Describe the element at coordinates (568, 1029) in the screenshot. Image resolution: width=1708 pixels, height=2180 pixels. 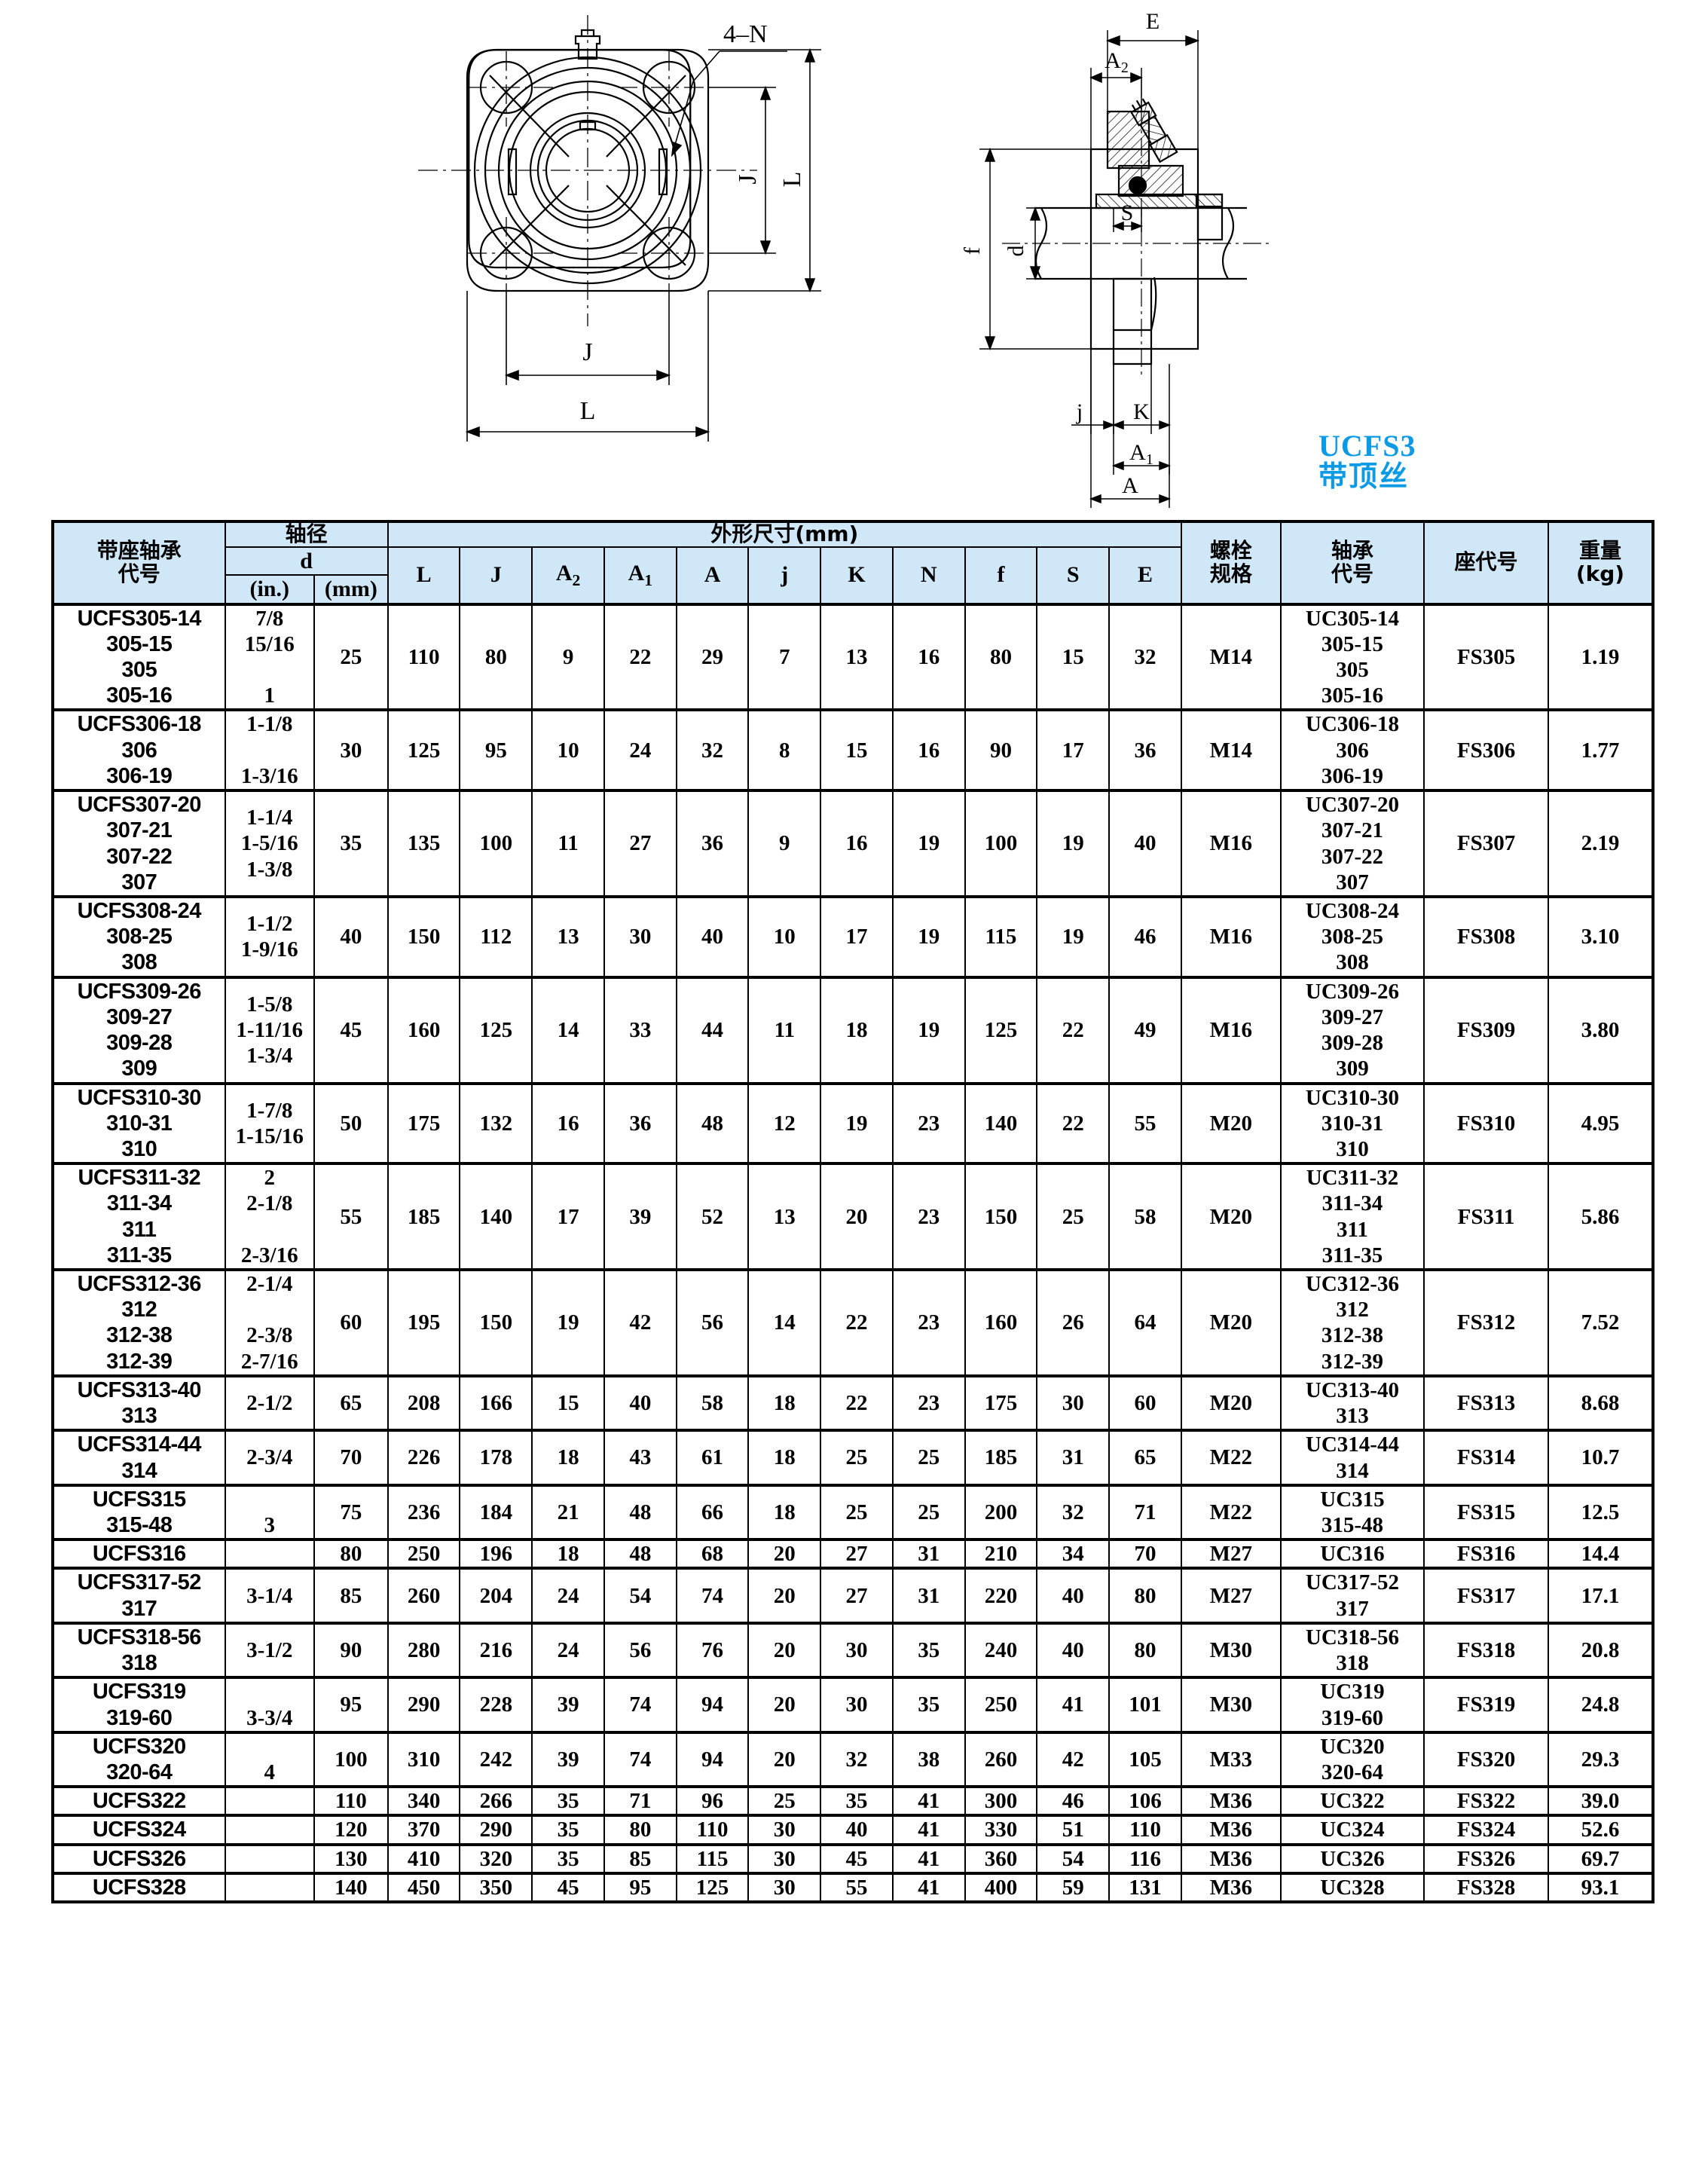
I see `cell-A2: 14` at that location.